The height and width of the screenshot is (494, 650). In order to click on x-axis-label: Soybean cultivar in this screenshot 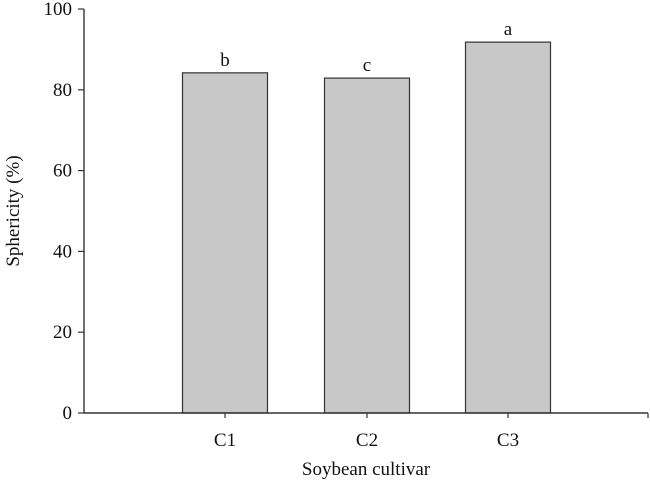, I will do `click(366, 469)`.